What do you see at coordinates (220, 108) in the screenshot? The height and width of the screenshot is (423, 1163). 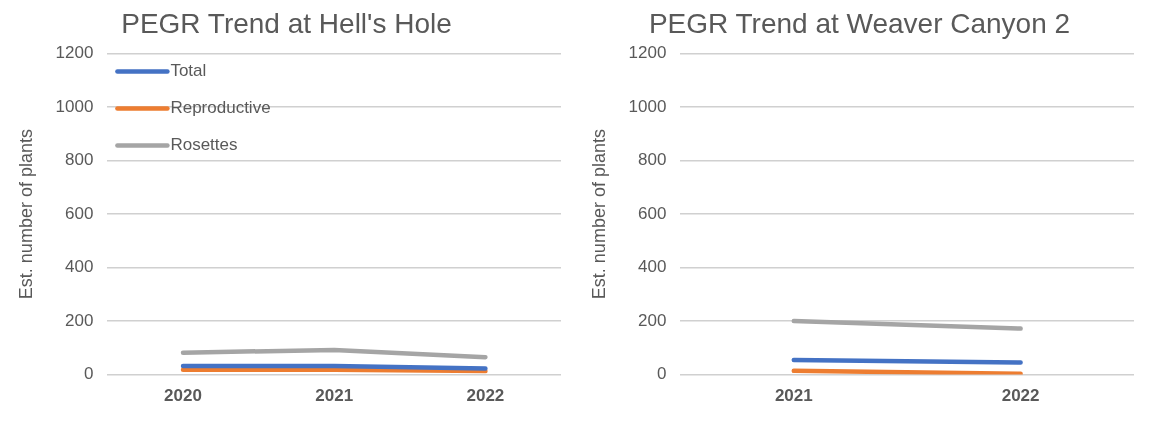 I see `legend-label: Reproductive` at bounding box center [220, 108].